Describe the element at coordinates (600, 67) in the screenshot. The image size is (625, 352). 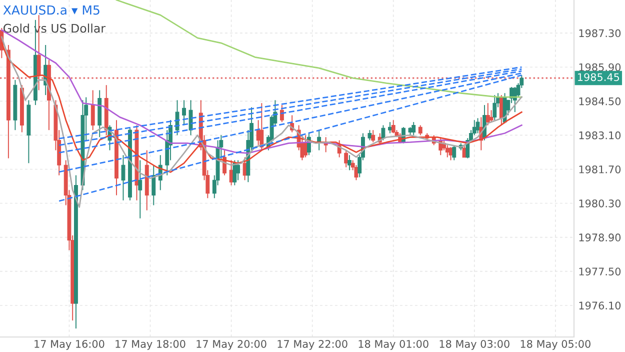
I see `y-tick-label: 1985.90` at that location.